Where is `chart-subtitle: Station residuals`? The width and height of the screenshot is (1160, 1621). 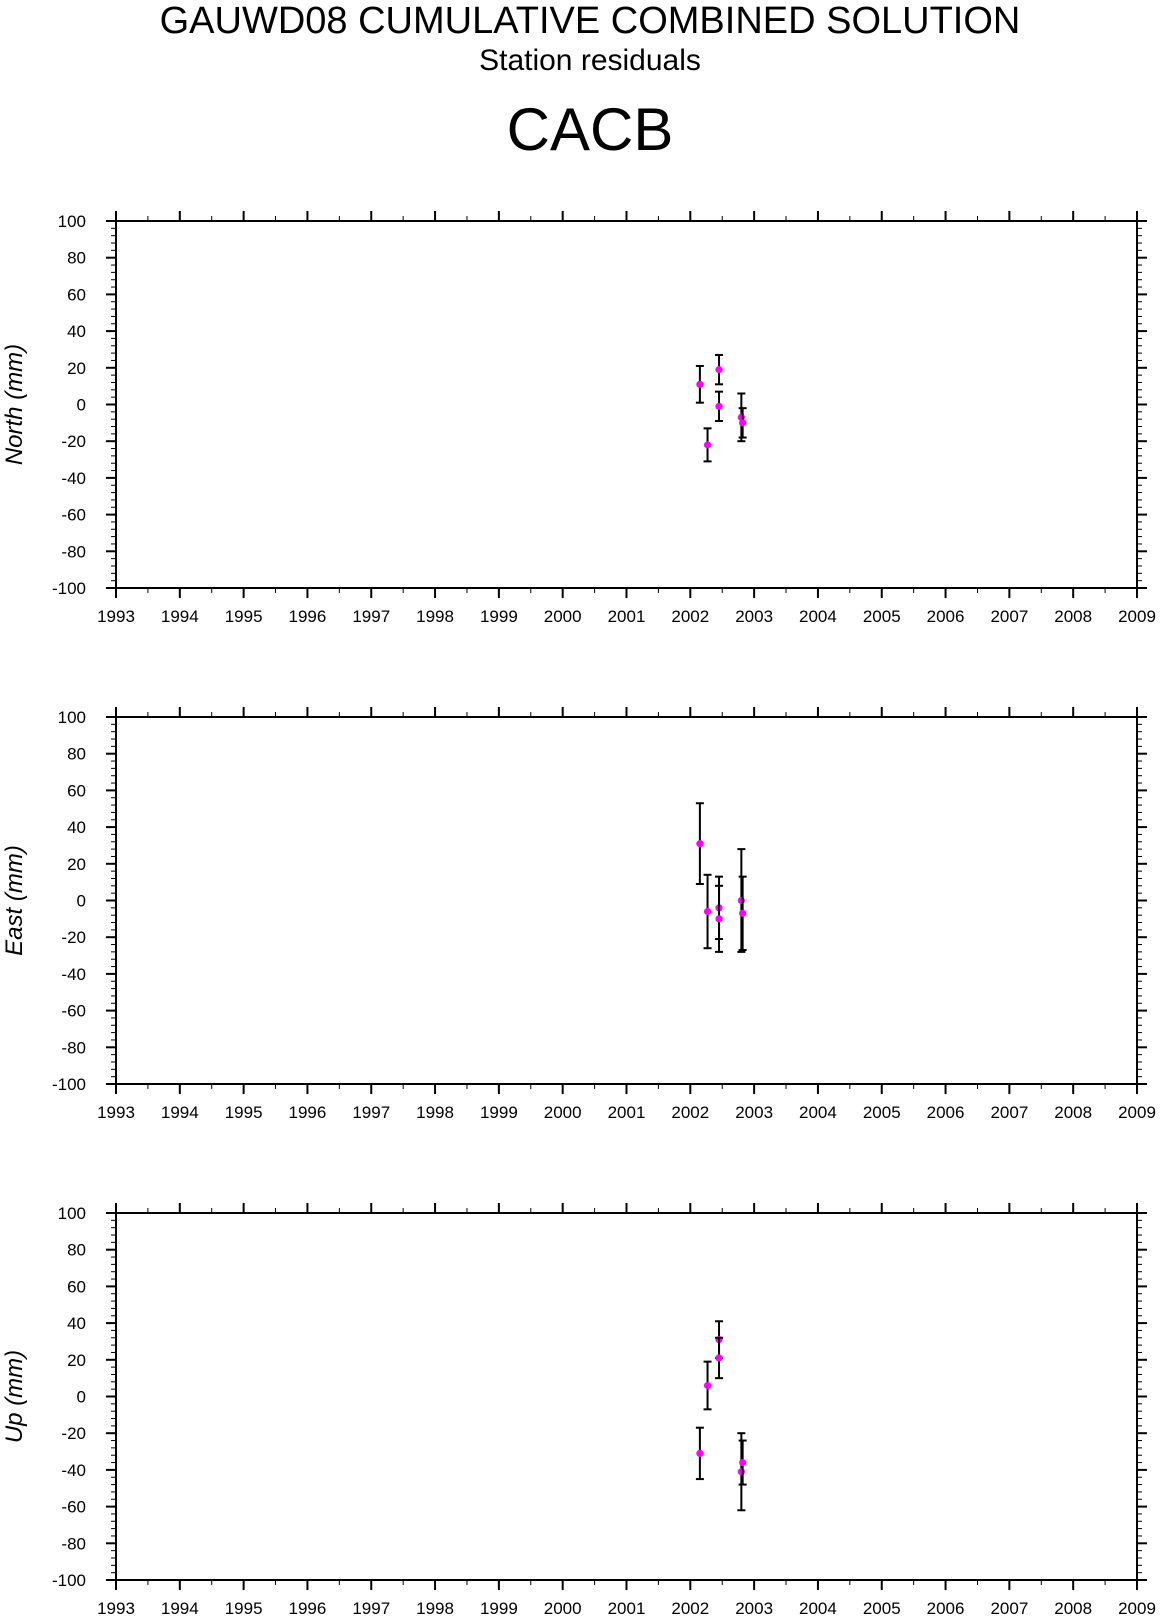 chart-subtitle: Station residuals is located at coordinates (590, 60).